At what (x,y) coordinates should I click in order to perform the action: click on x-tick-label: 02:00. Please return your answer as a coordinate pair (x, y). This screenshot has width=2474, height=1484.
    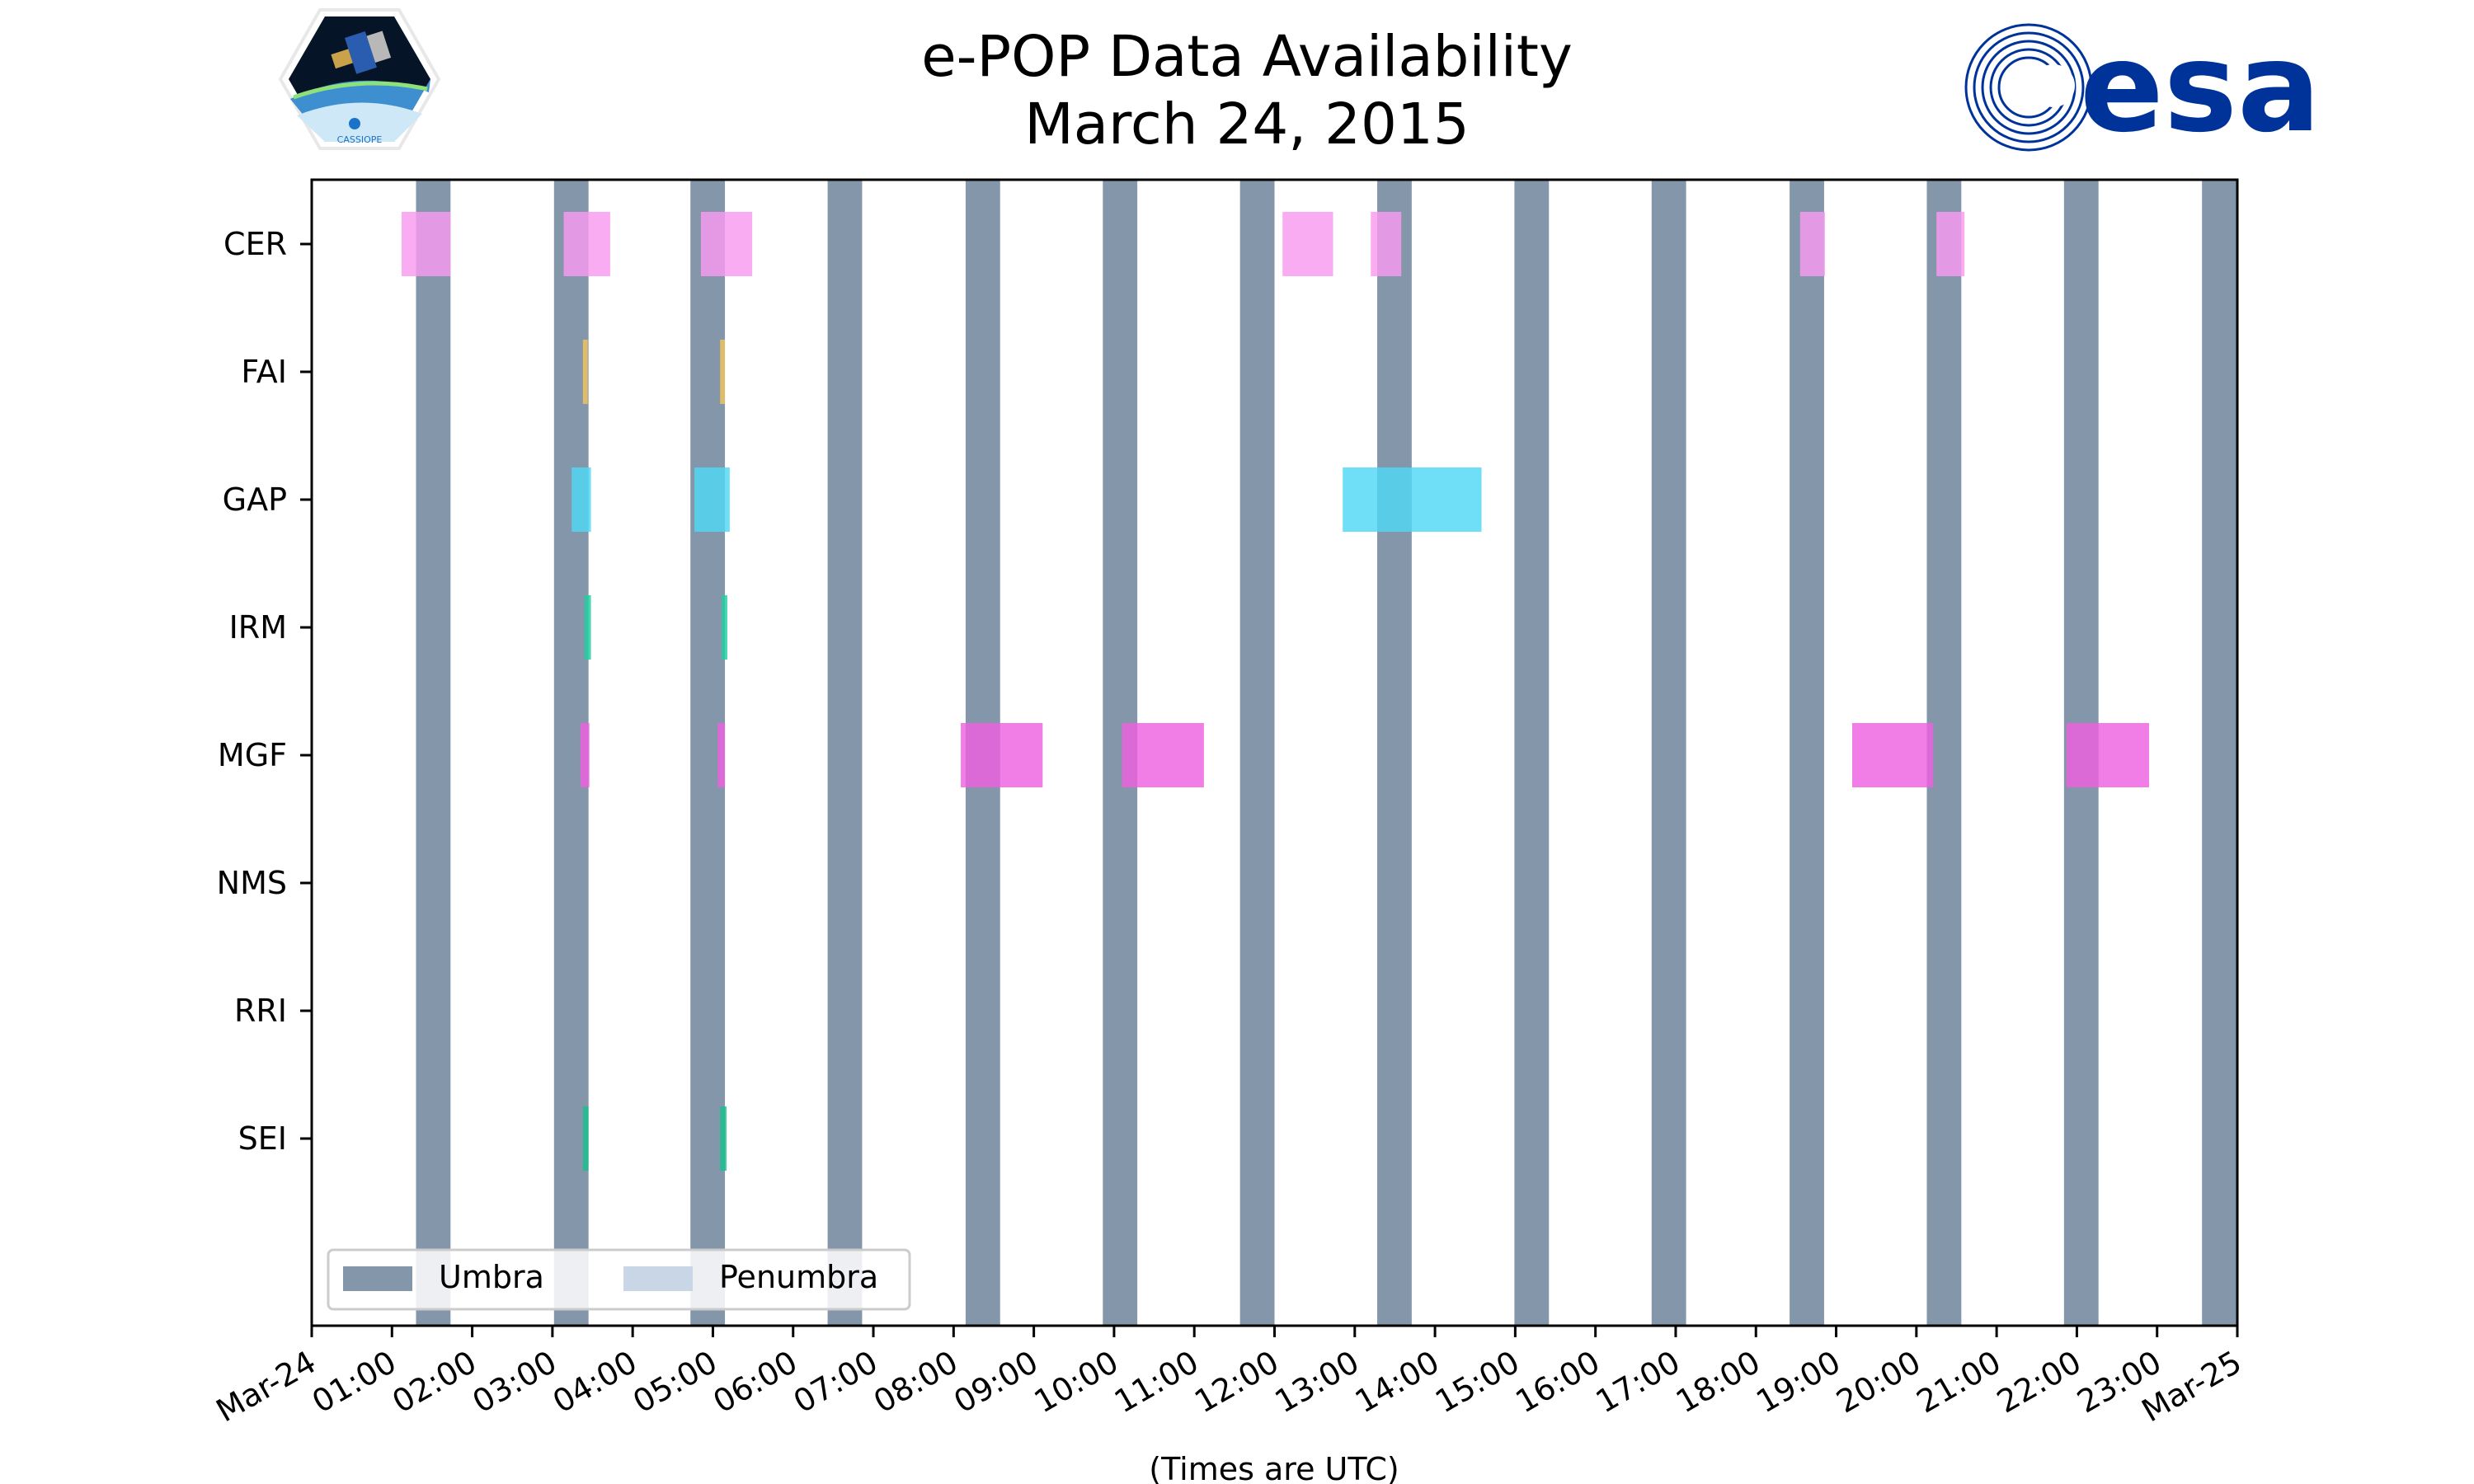
    Looking at the image, I should click on (434, 1382).